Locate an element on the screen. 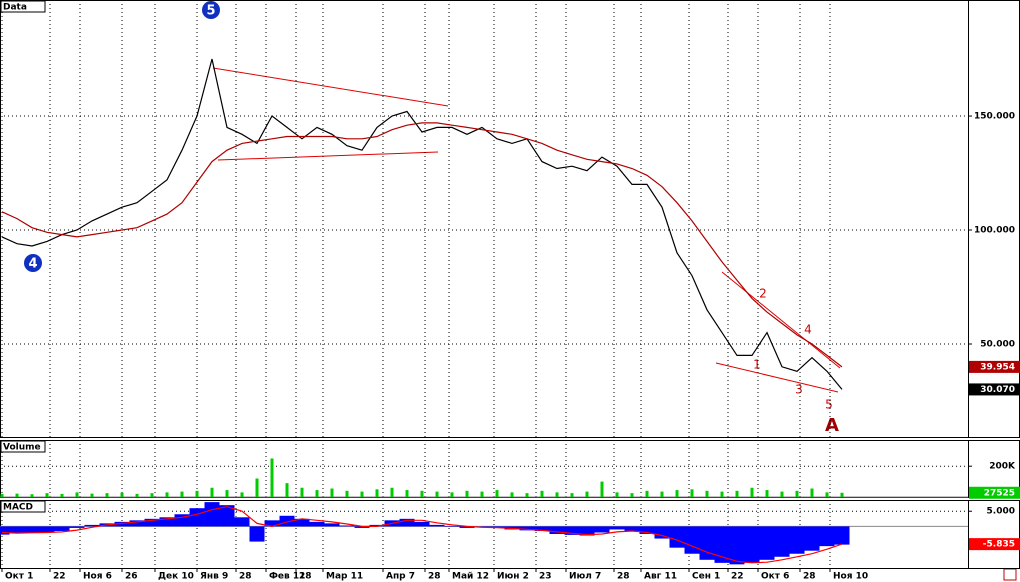 The width and height of the screenshot is (1020, 582). x-tick-label: Июн 2 is located at coordinates (513, 577).